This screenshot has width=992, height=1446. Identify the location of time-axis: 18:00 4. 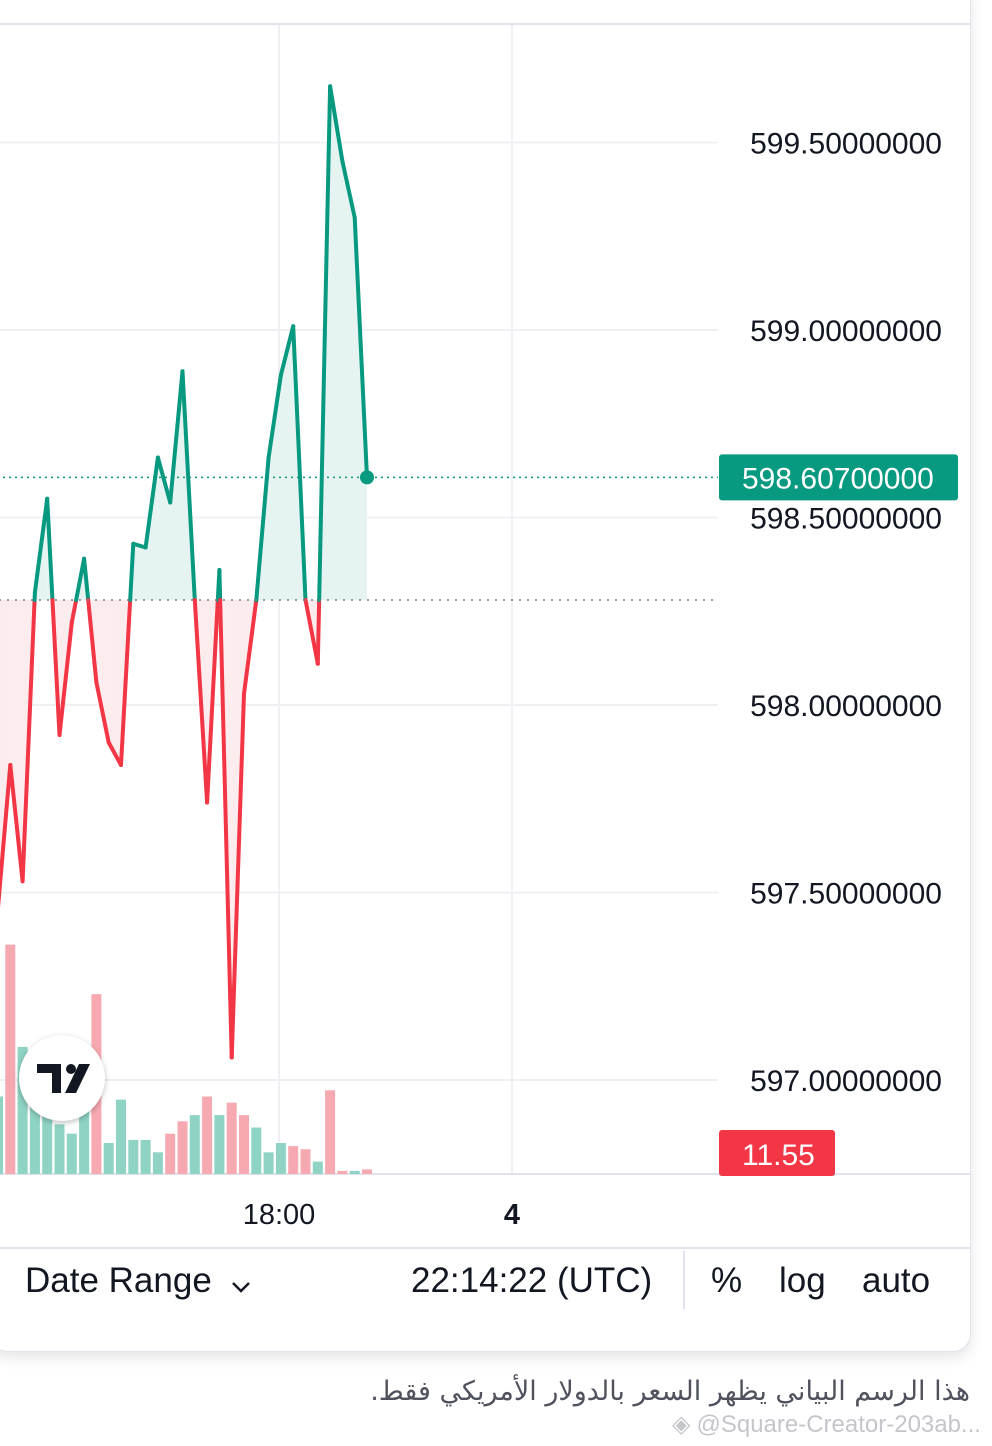
(381, 1215).